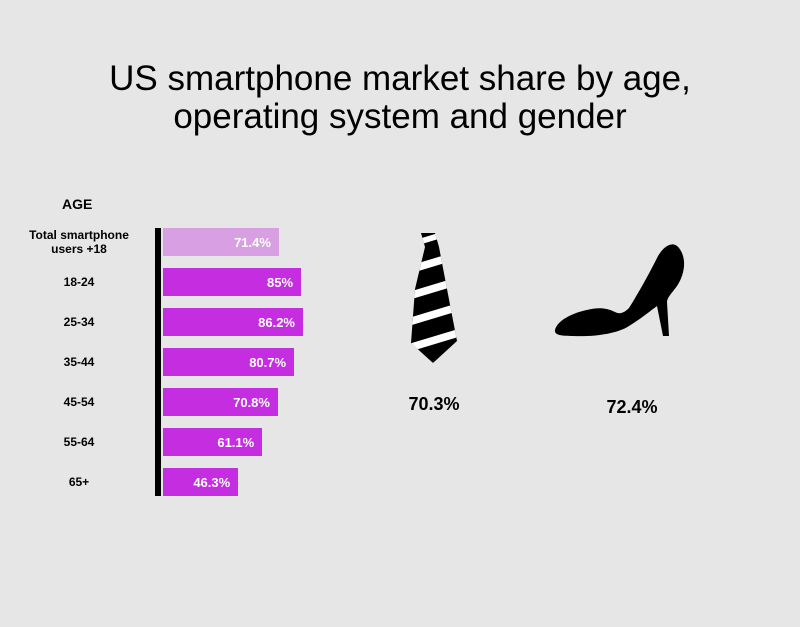 The image size is (800, 627). What do you see at coordinates (79, 249) in the screenshot?
I see `category-label-line: users +18` at bounding box center [79, 249].